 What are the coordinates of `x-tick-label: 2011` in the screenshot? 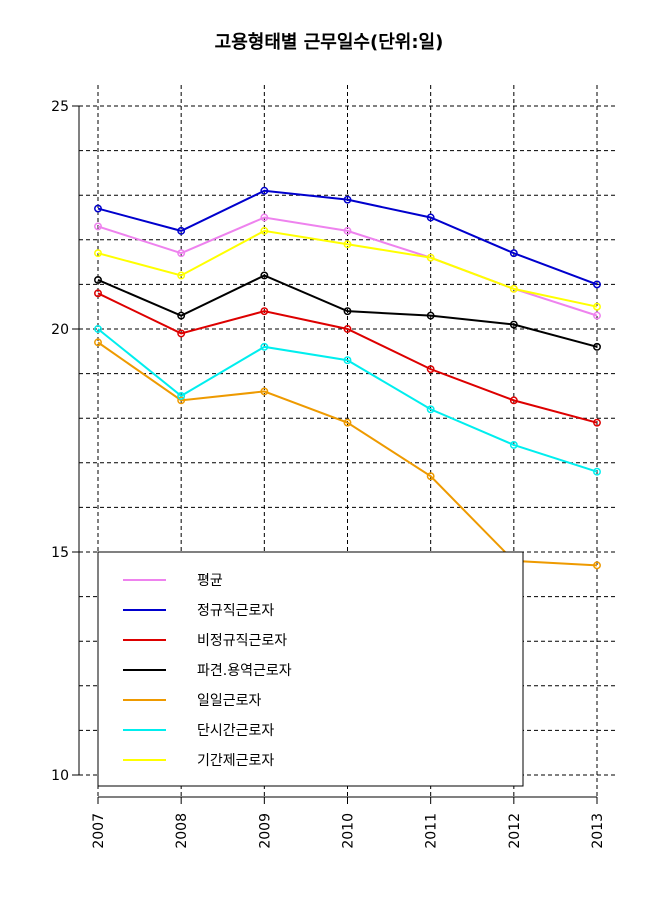 It's located at (432, 831).